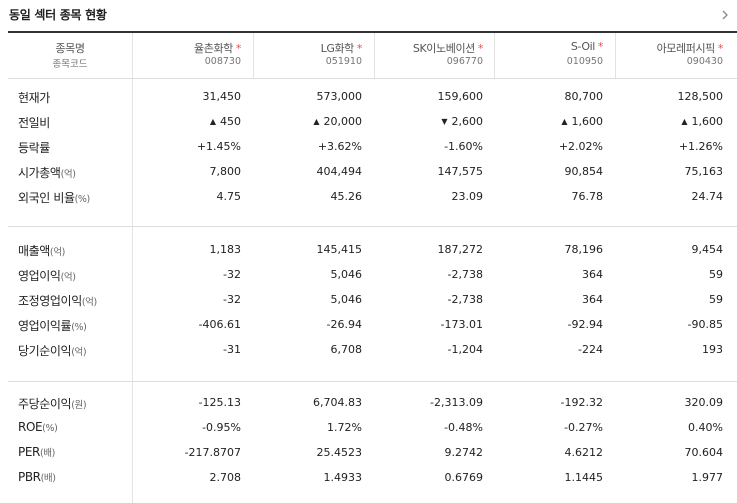  Describe the element at coordinates (368, 453) in the screenshot. I see `table-row: PER(배) -217.8707 25.4523 9.2742 4.6212 70.604` at that location.